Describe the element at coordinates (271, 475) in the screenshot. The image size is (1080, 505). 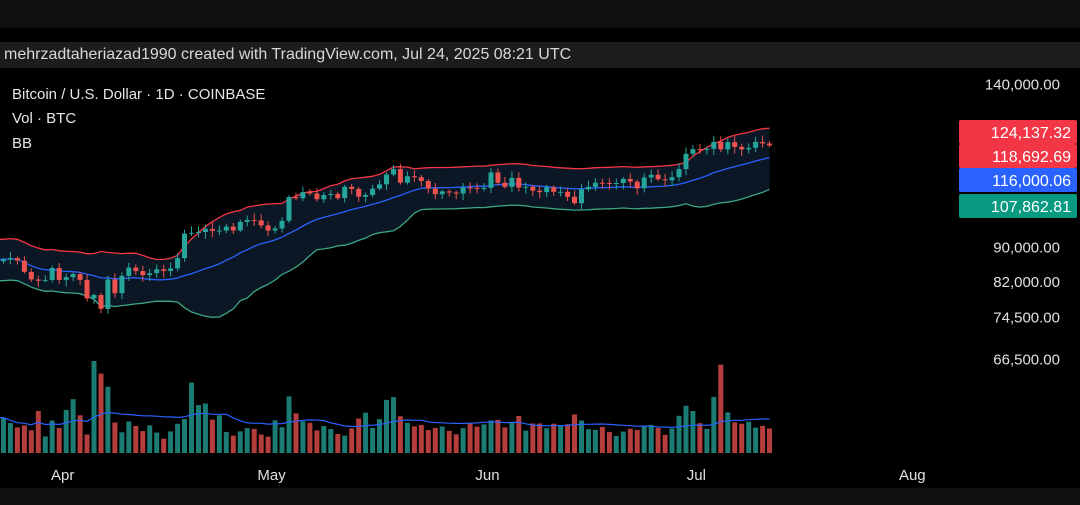
I see `time-axis-tick: May` at that location.